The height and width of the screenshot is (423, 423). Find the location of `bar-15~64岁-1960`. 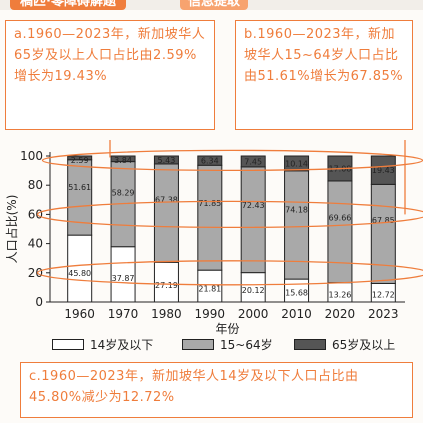

bar-15~64岁-1960 is located at coordinates (80, 197).